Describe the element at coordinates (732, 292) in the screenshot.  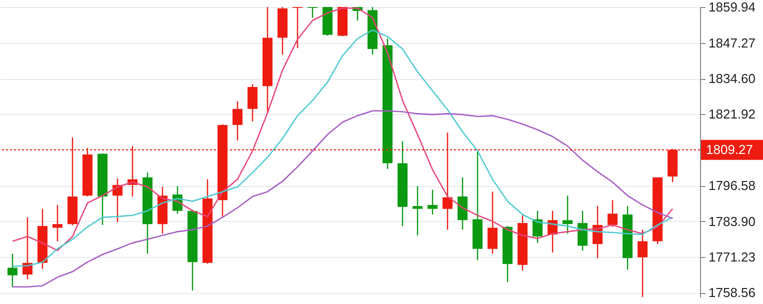
I see `y-tick-label: 1758.56` at that location.